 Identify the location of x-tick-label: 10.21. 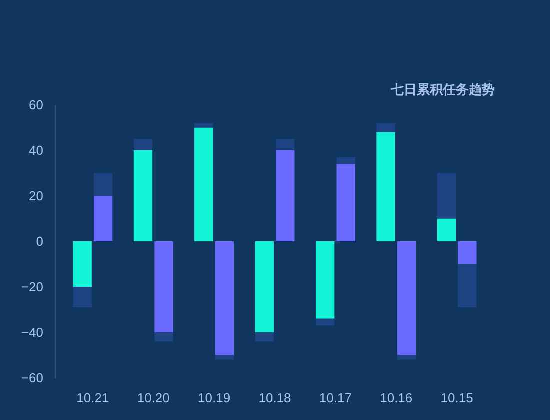
(93, 398).